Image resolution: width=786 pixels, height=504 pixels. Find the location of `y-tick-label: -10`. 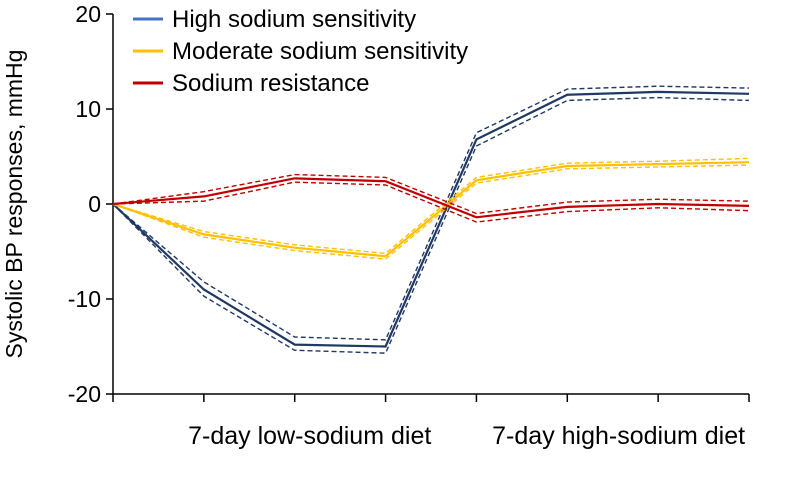

y-tick-label: -10 is located at coordinates (84, 299).